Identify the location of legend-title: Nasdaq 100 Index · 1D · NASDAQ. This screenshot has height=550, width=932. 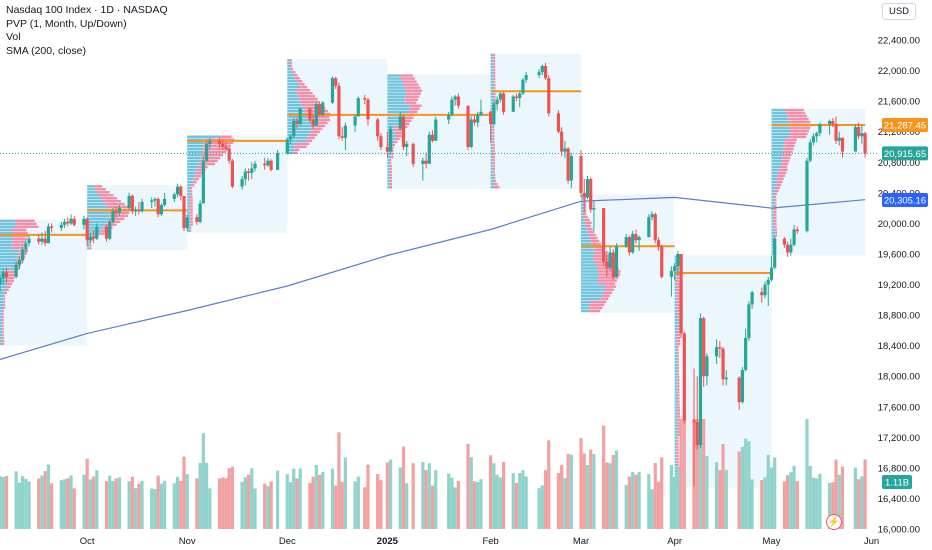
(87, 10).